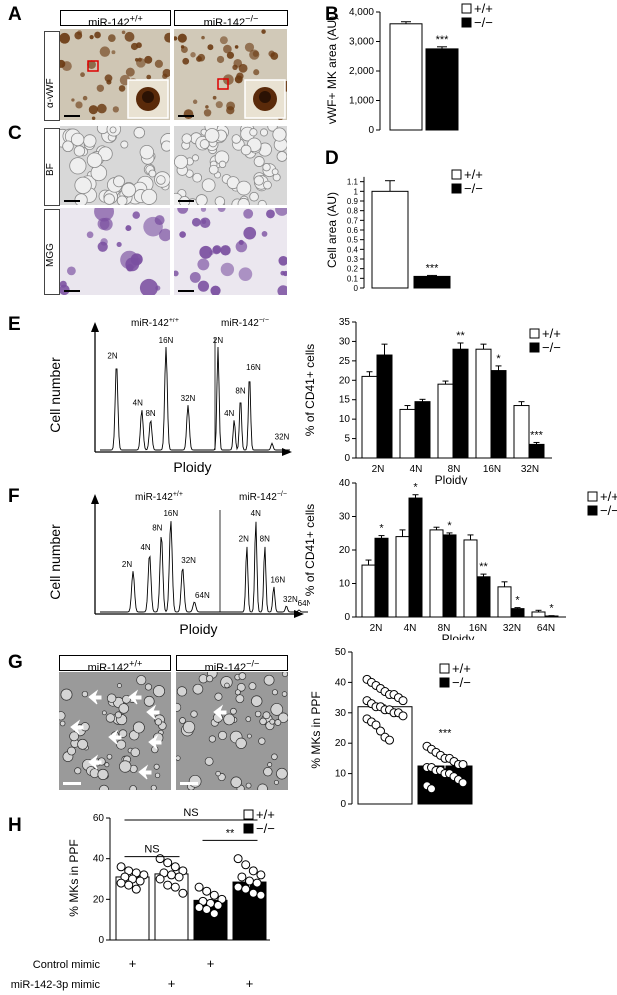 The width and height of the screenshot is (617, 995). What do you see at coordinates (345, 322) in the screenshot?
I see `chart-e-y-tick-label: 35` at bounding box center [345, 322].